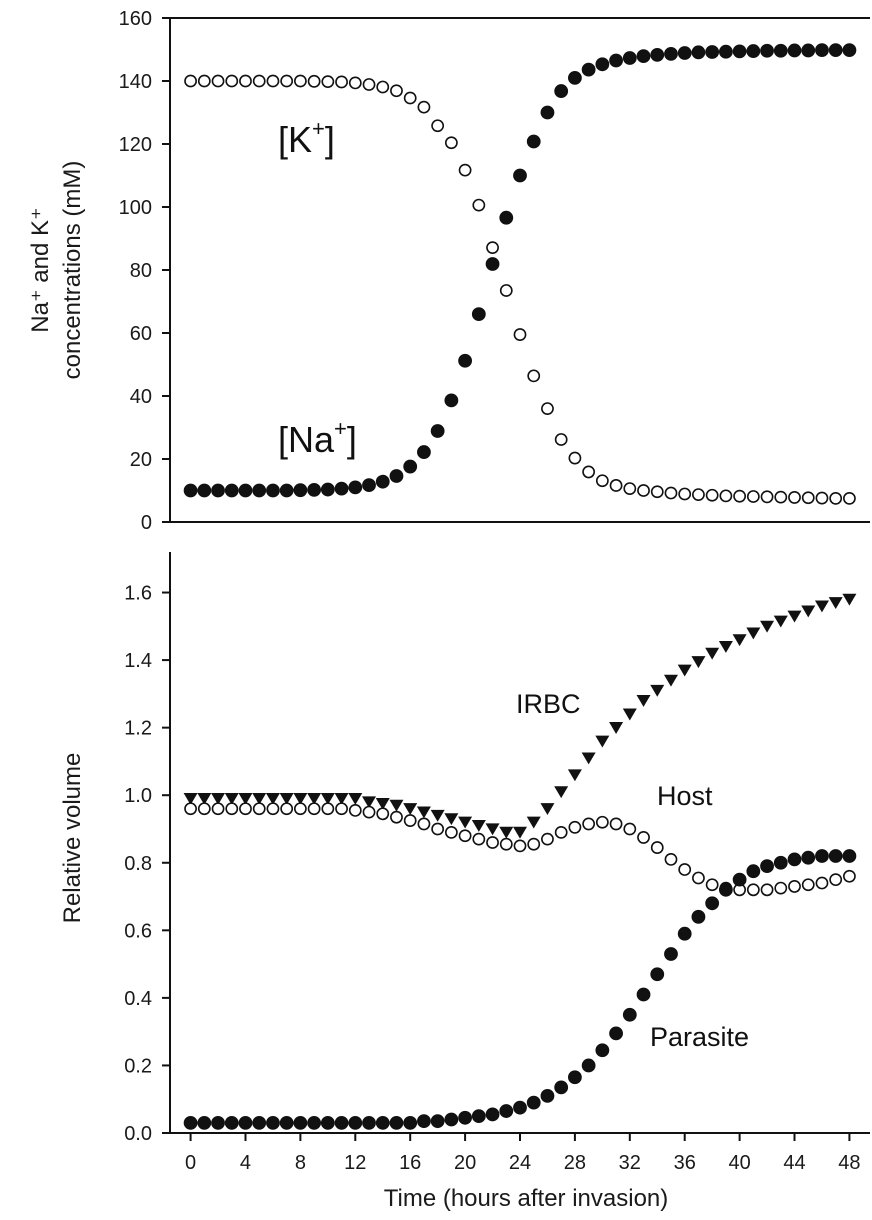 The image size is (872, 1220). I want to click on bottom-x-tick-label: 0, so click(190, 1163).